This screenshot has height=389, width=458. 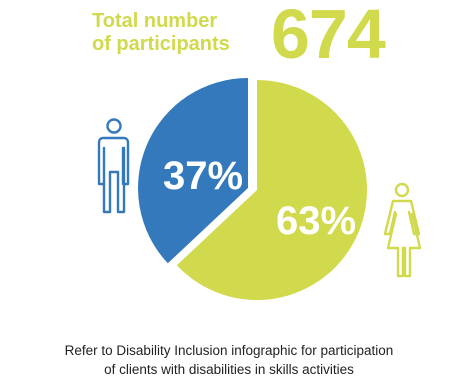 I want to click on male-figure-icon, so click(x=113, y=166).